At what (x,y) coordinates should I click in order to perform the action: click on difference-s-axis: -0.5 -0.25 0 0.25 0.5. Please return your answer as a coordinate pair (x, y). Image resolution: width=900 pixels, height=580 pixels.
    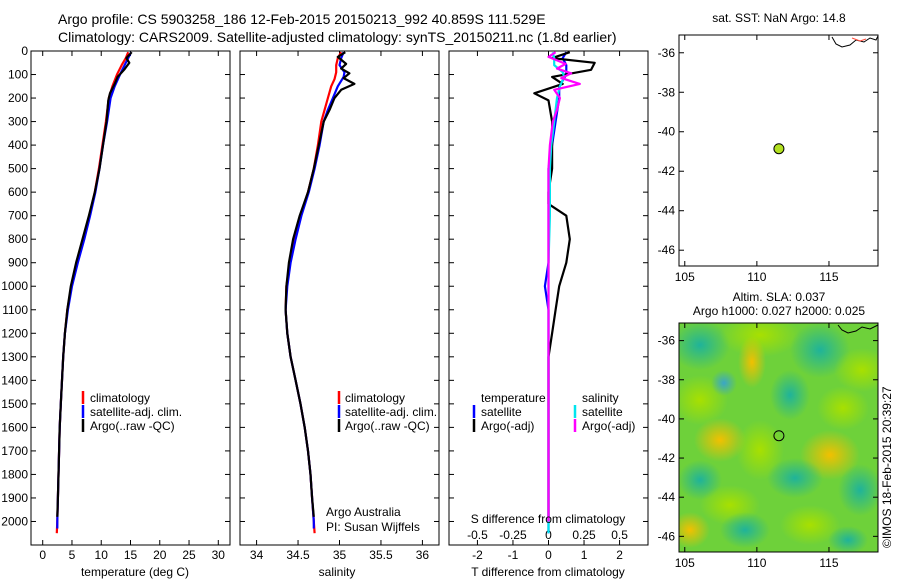
    Looking at the image, I should click on (547, 535).